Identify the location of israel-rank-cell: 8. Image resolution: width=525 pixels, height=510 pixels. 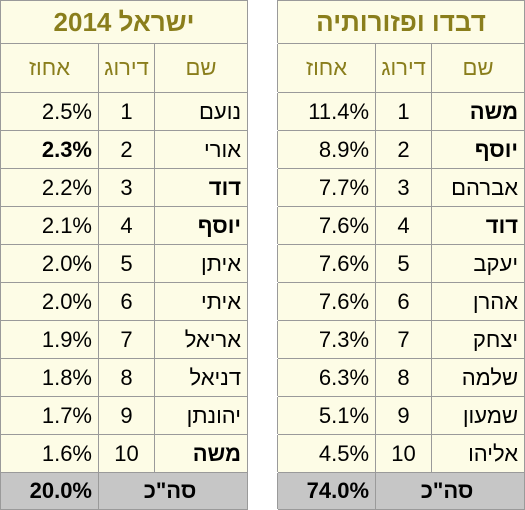
(126, 377).